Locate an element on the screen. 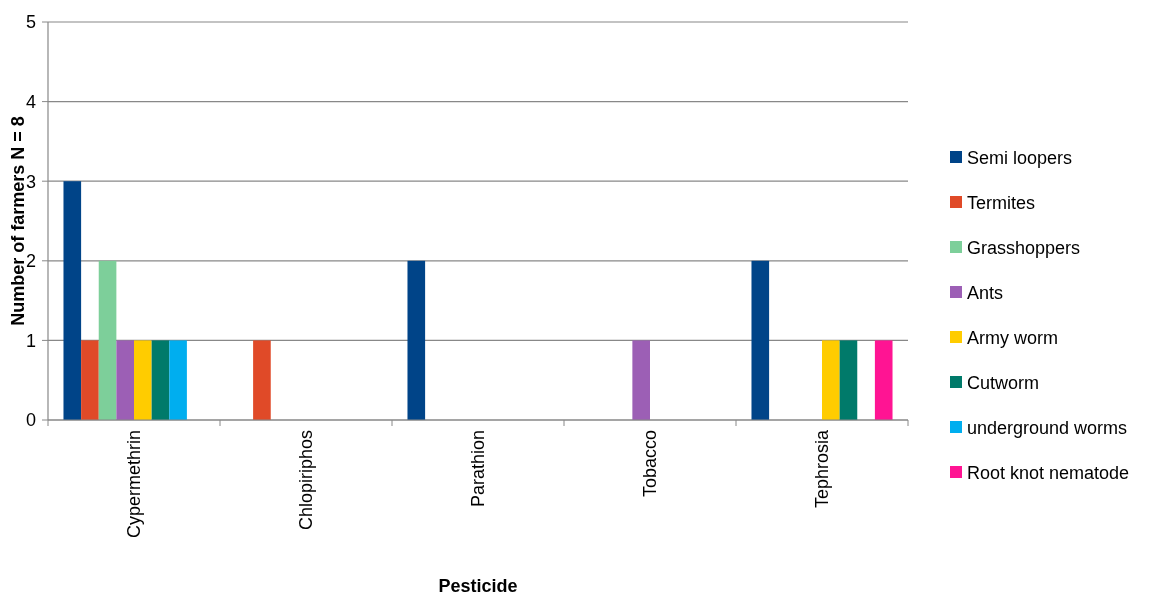  y-axis-title: Number of farmers N = 8 is located at coordinates (18, 221).